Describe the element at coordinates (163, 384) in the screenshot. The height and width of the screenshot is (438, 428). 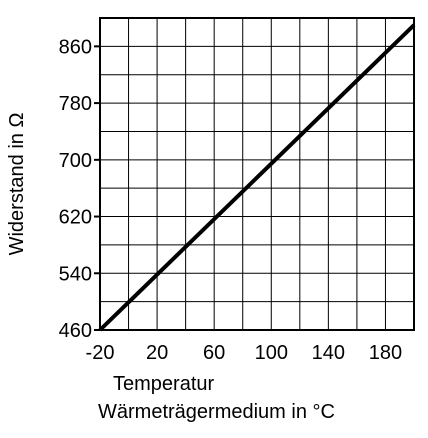
I see `x-axis-label-line1: Temperatur` at that location.